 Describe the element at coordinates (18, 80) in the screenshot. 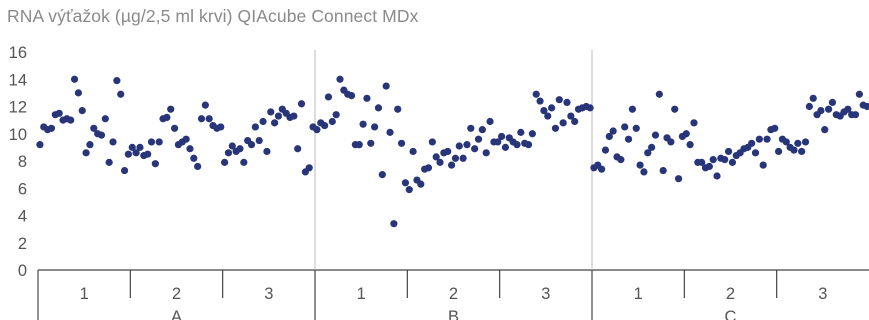

I see `y-tick-label: 14` at that location.